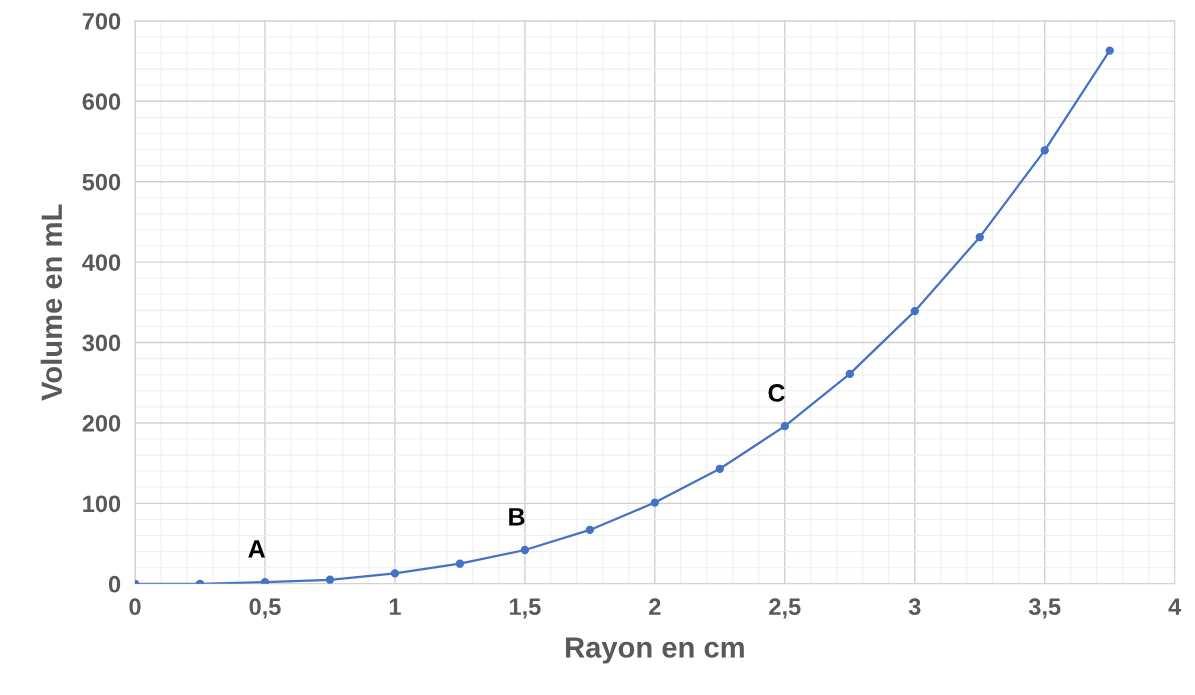 Image resolution: width=1195 pixels, height=695 pixels. Describe the element at coordinates (914, 607) in the screenshot. I see `x-tick-label: 3` at that location.